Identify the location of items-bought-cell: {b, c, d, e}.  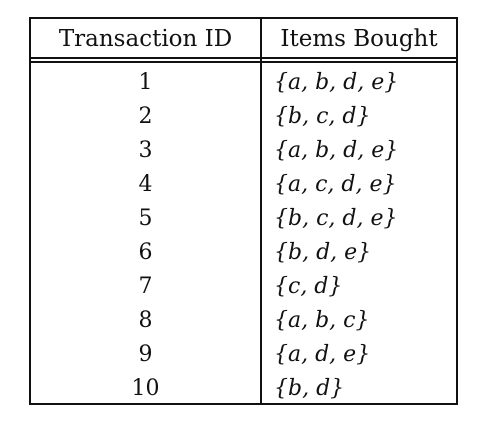
(336, 218).